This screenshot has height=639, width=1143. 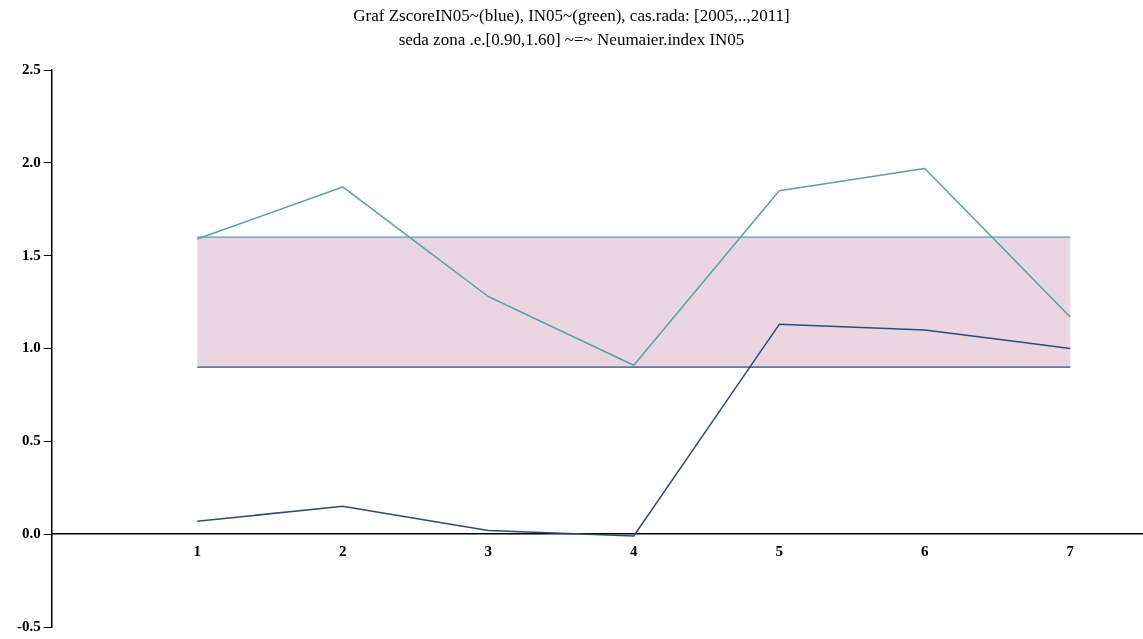 I want to click on y-tick-label: -0.5, so click(x=29, y=625).